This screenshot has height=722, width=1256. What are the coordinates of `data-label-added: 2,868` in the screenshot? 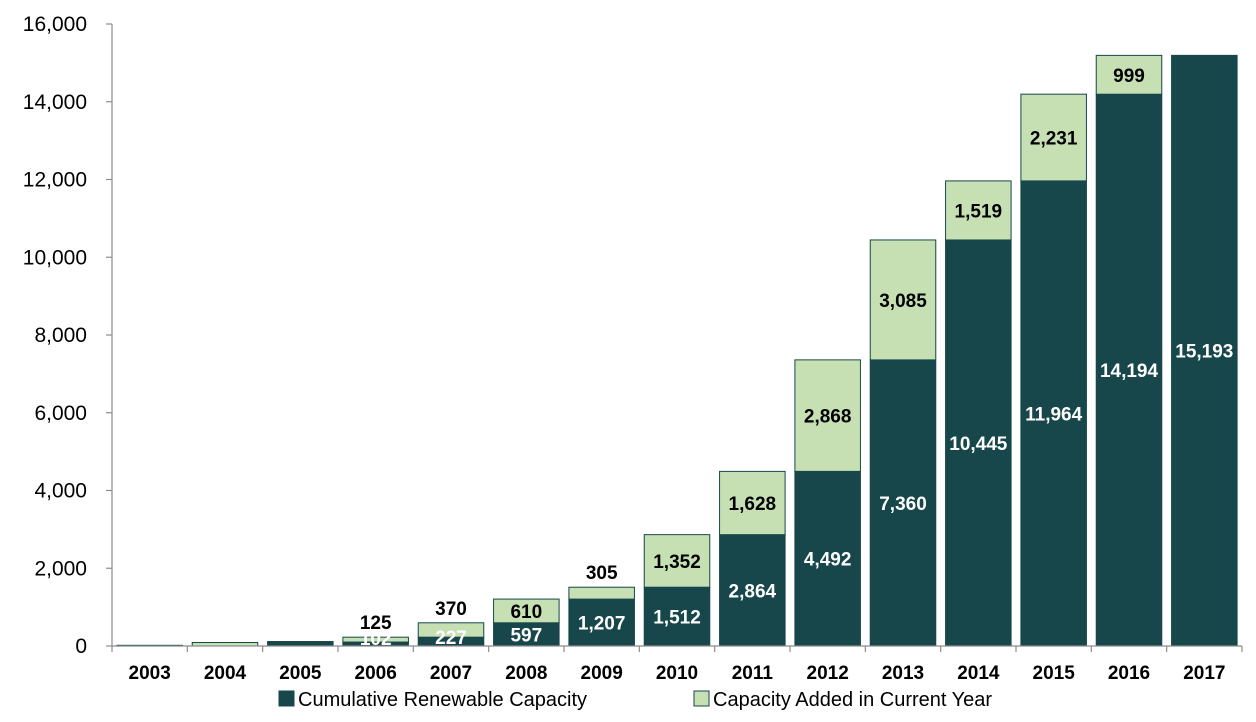 It's located at (828, 417).